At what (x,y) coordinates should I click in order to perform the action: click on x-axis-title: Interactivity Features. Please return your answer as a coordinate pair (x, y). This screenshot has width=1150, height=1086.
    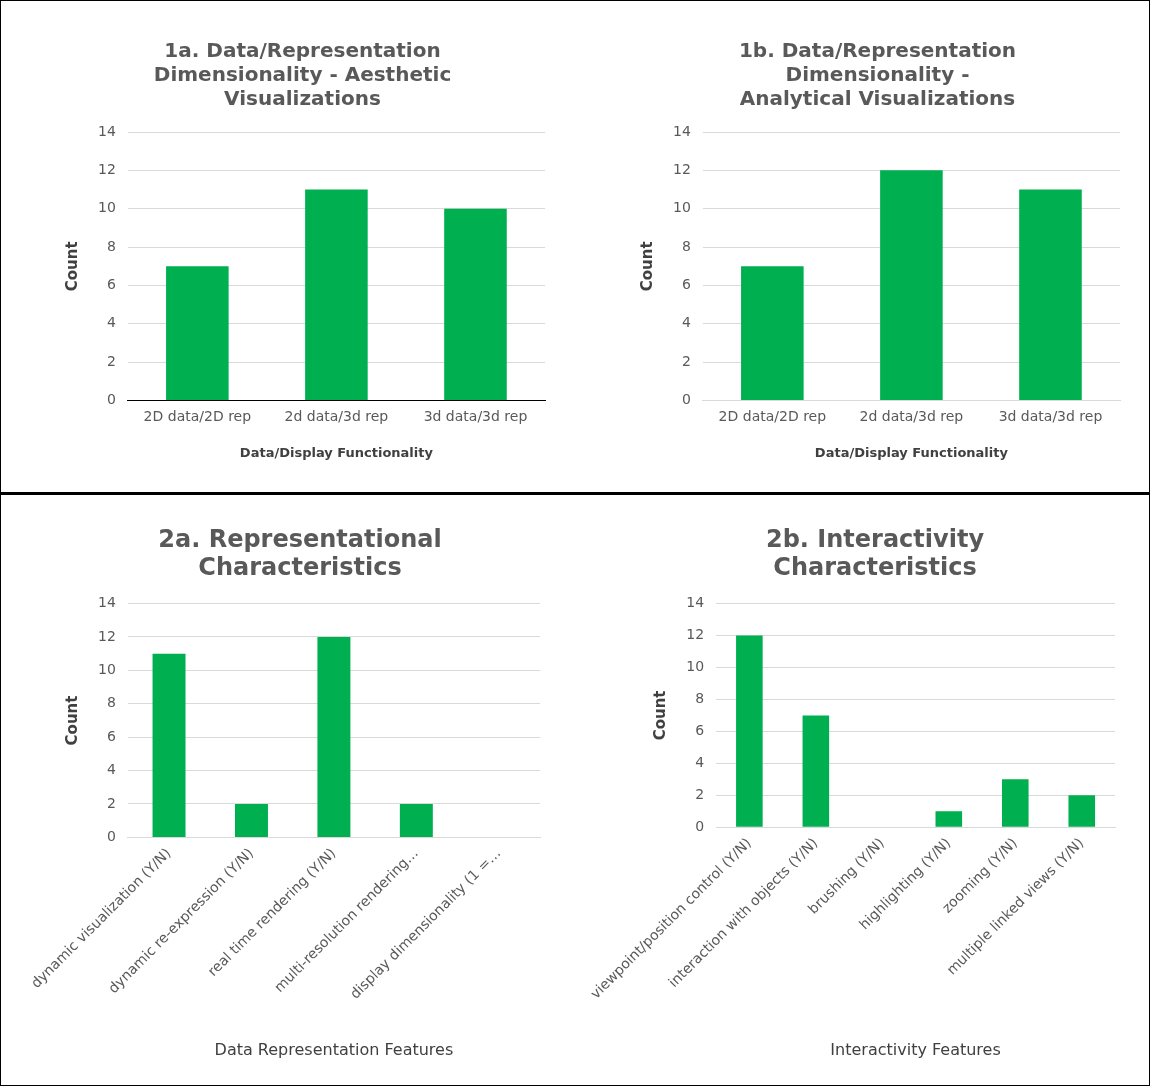
    Looking at the image, I should click on (915, 1049).